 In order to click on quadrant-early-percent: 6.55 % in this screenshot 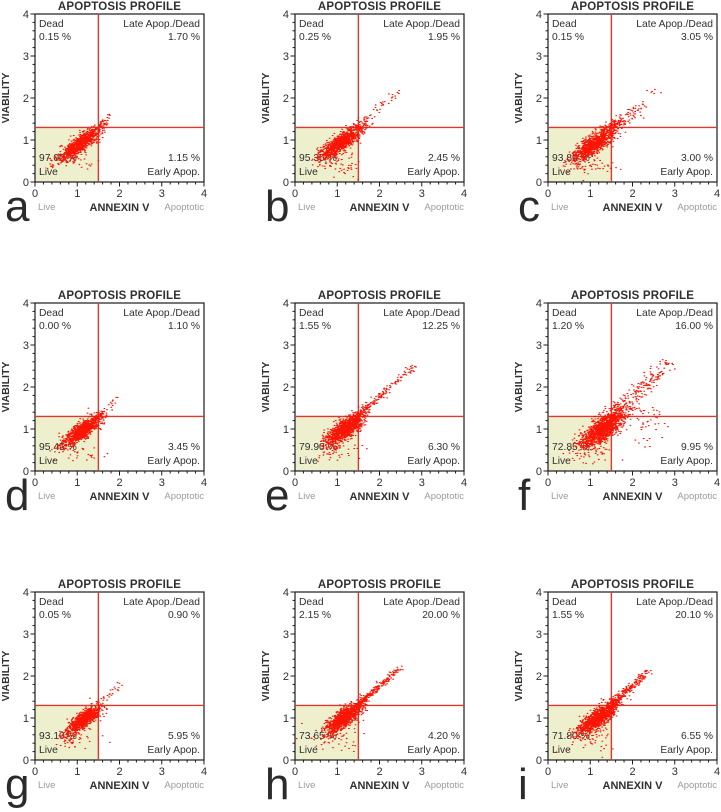, I will do `click(697, 736)`.